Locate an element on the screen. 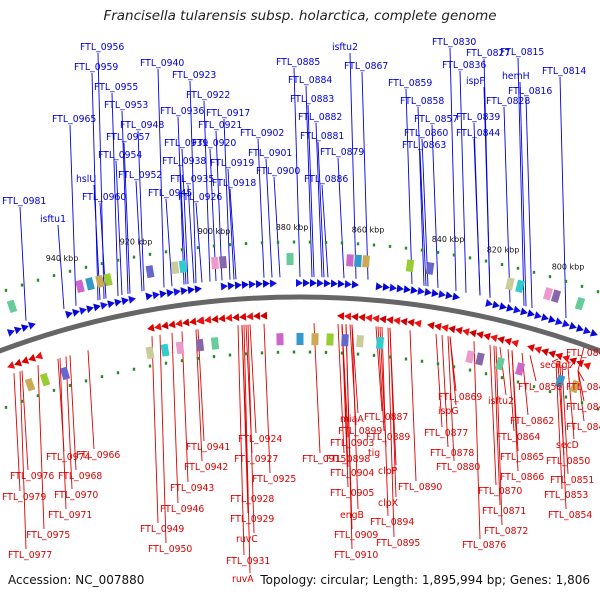 Image resolution: width=600 pixels, height=600 pixels. reverse-gene-label: FTL_0853 is located at coordinates (566, 495).